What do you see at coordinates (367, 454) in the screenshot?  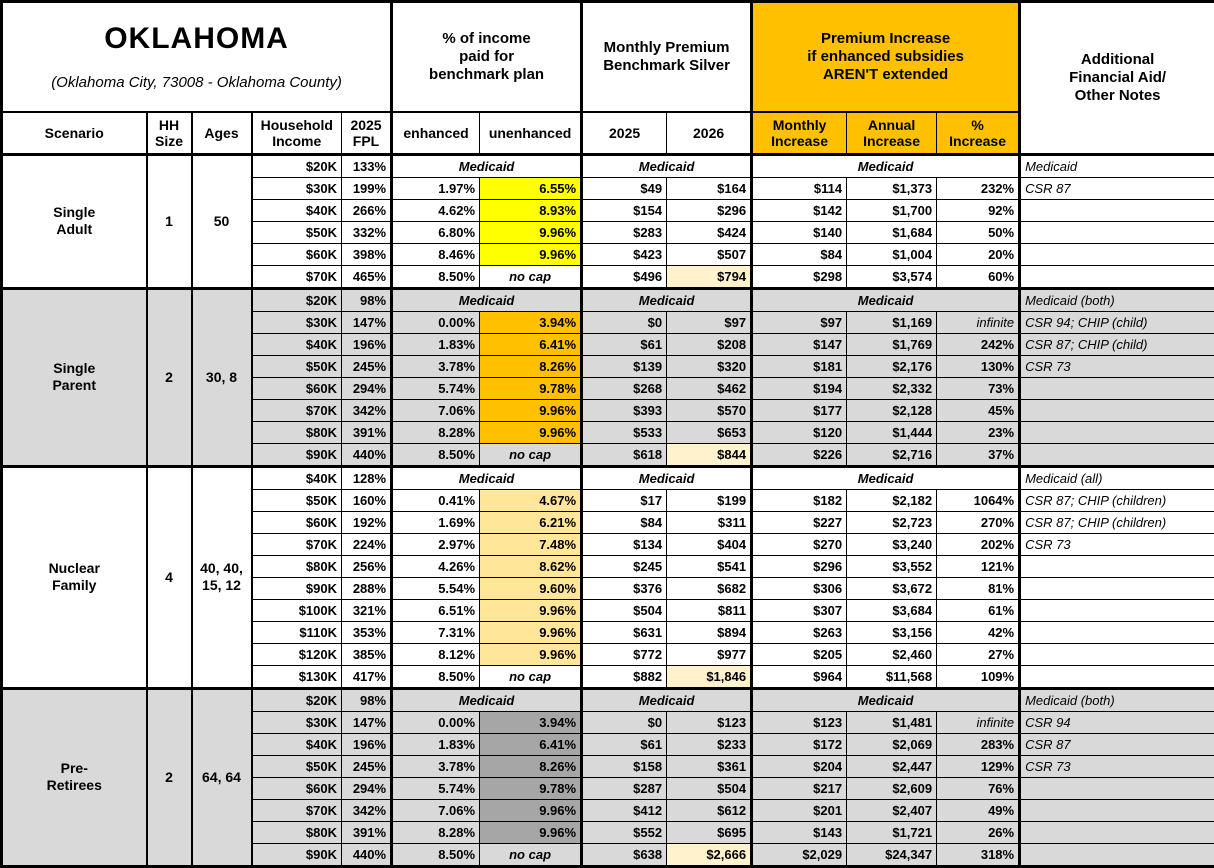 I see `fpl-cell: 440%` at bounding box center [367, 454].